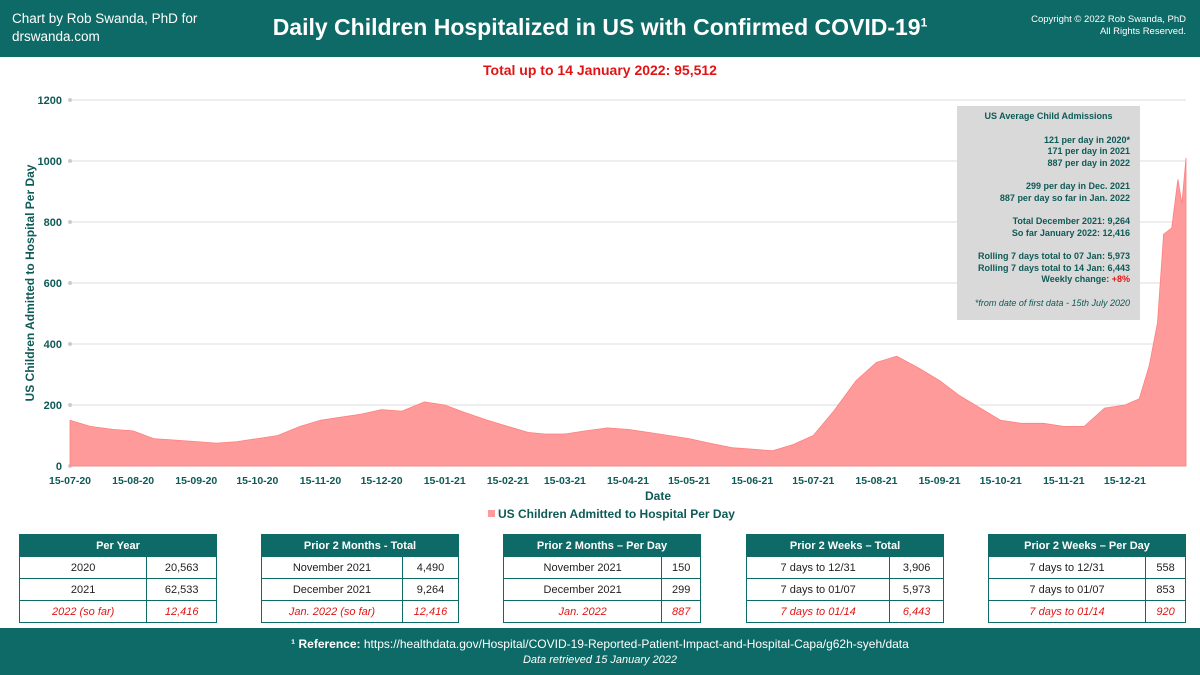 This screenshot has height=675, width=1200. Describe the element at coordinates (818, 611) in the screenshot. I see `row-label: 7 days to 01/14` at that location.